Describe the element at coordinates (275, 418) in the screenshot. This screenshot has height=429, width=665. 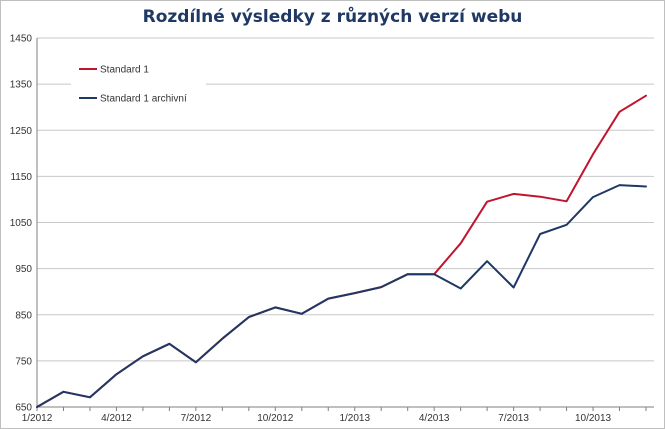
I see `x-tick-label: 10/2012` at that location.